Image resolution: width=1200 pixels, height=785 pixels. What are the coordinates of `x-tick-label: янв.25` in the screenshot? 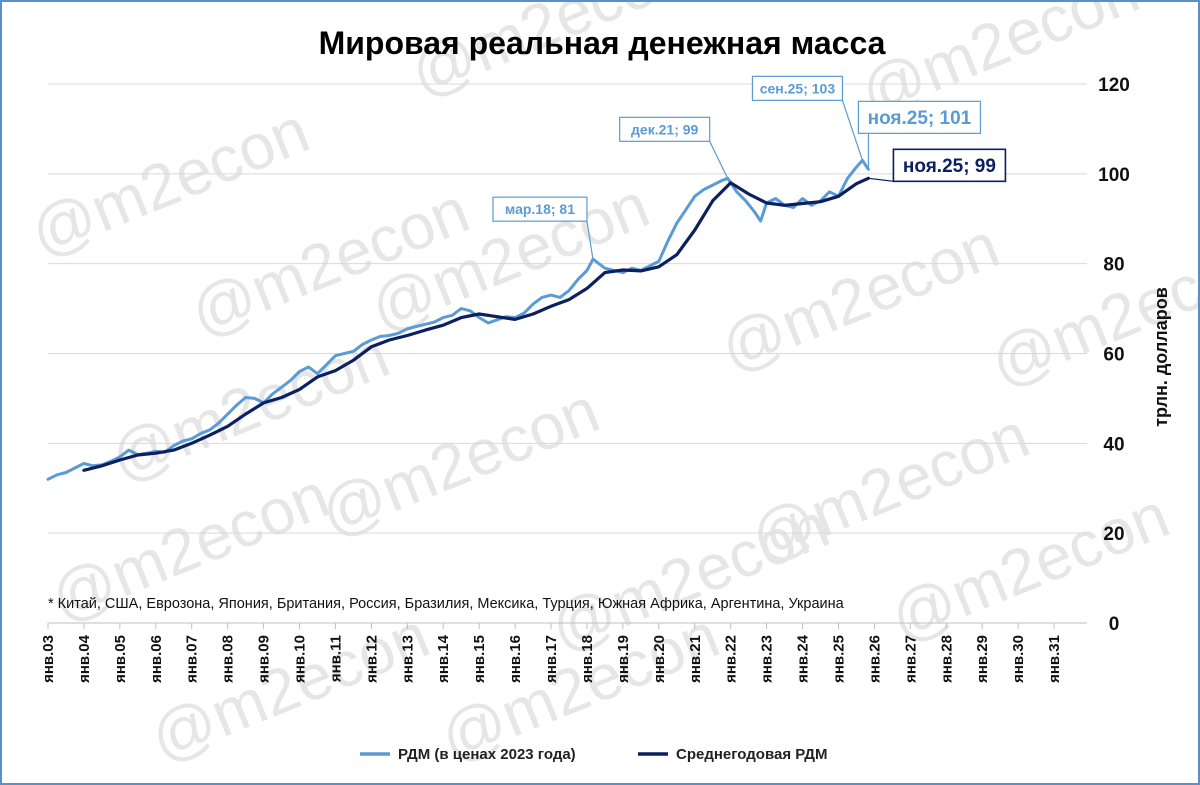 It's located at (838, 659).